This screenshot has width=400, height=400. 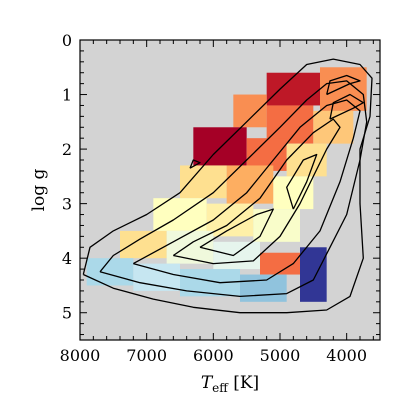 I want to click on x-axis-label-subscript: eff, so click(x=220, y=388).